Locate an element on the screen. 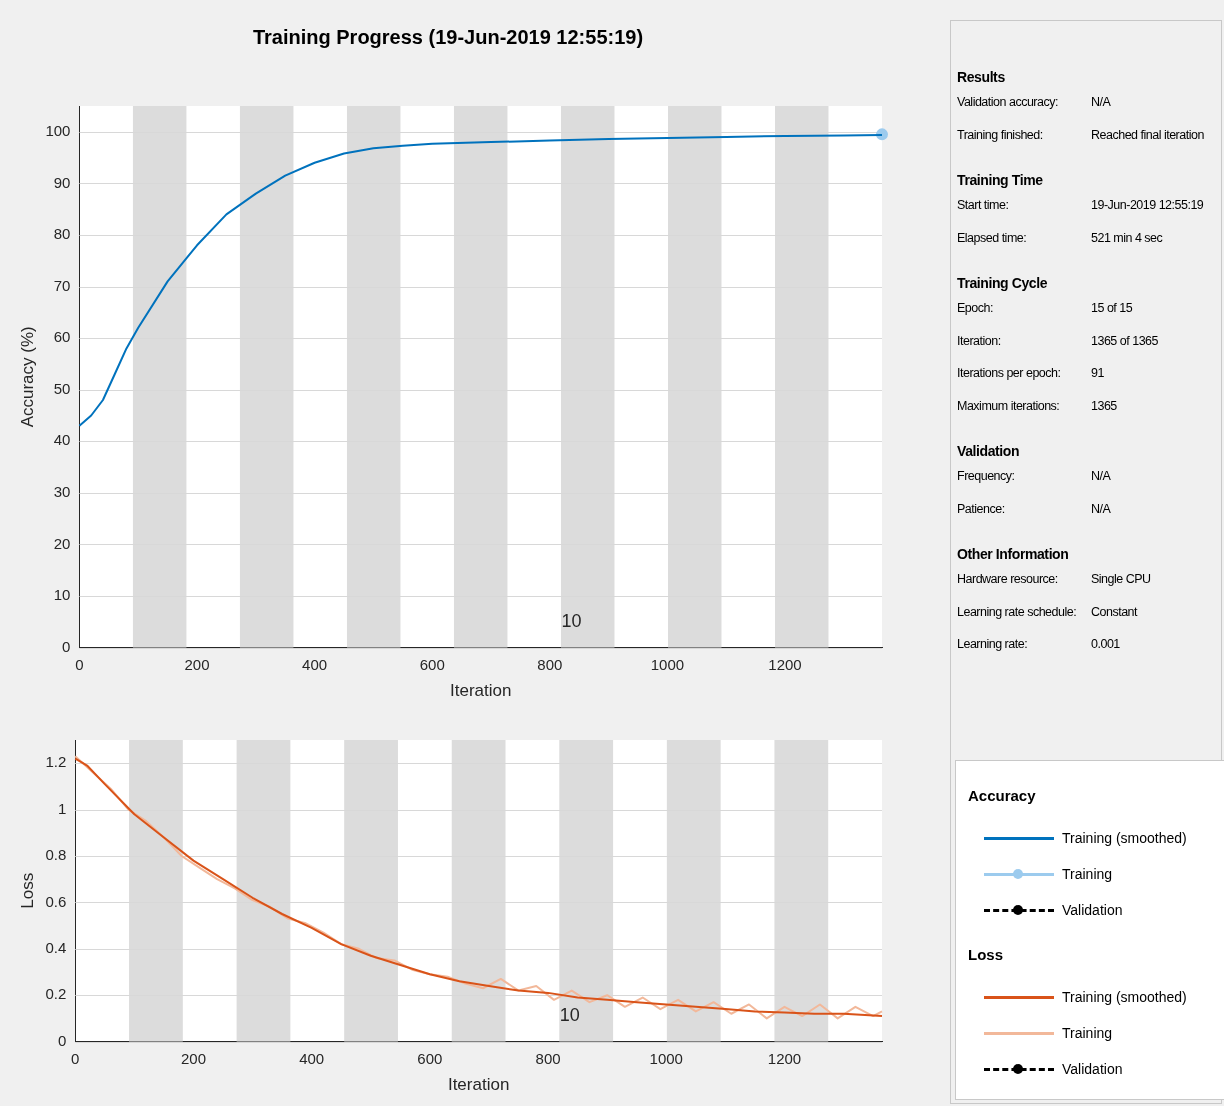 The height and width of the screenshot is (1106, 1224). text: Training finished: is located at coordinates (1000, 135).